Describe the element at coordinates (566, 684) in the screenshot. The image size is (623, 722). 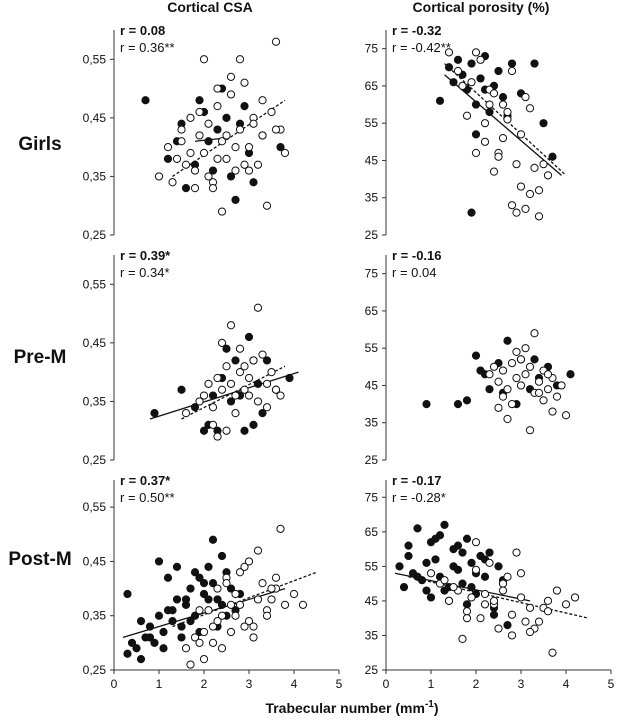
I see `x-tick-label: 4` at that location.